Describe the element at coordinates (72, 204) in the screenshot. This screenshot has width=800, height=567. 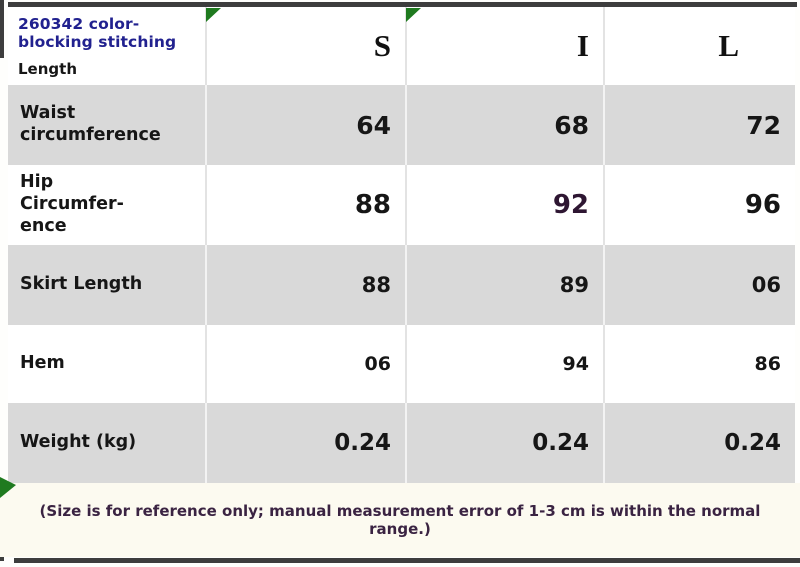
I see `row-label-hip: Hip Circumfer- ence` at that location.